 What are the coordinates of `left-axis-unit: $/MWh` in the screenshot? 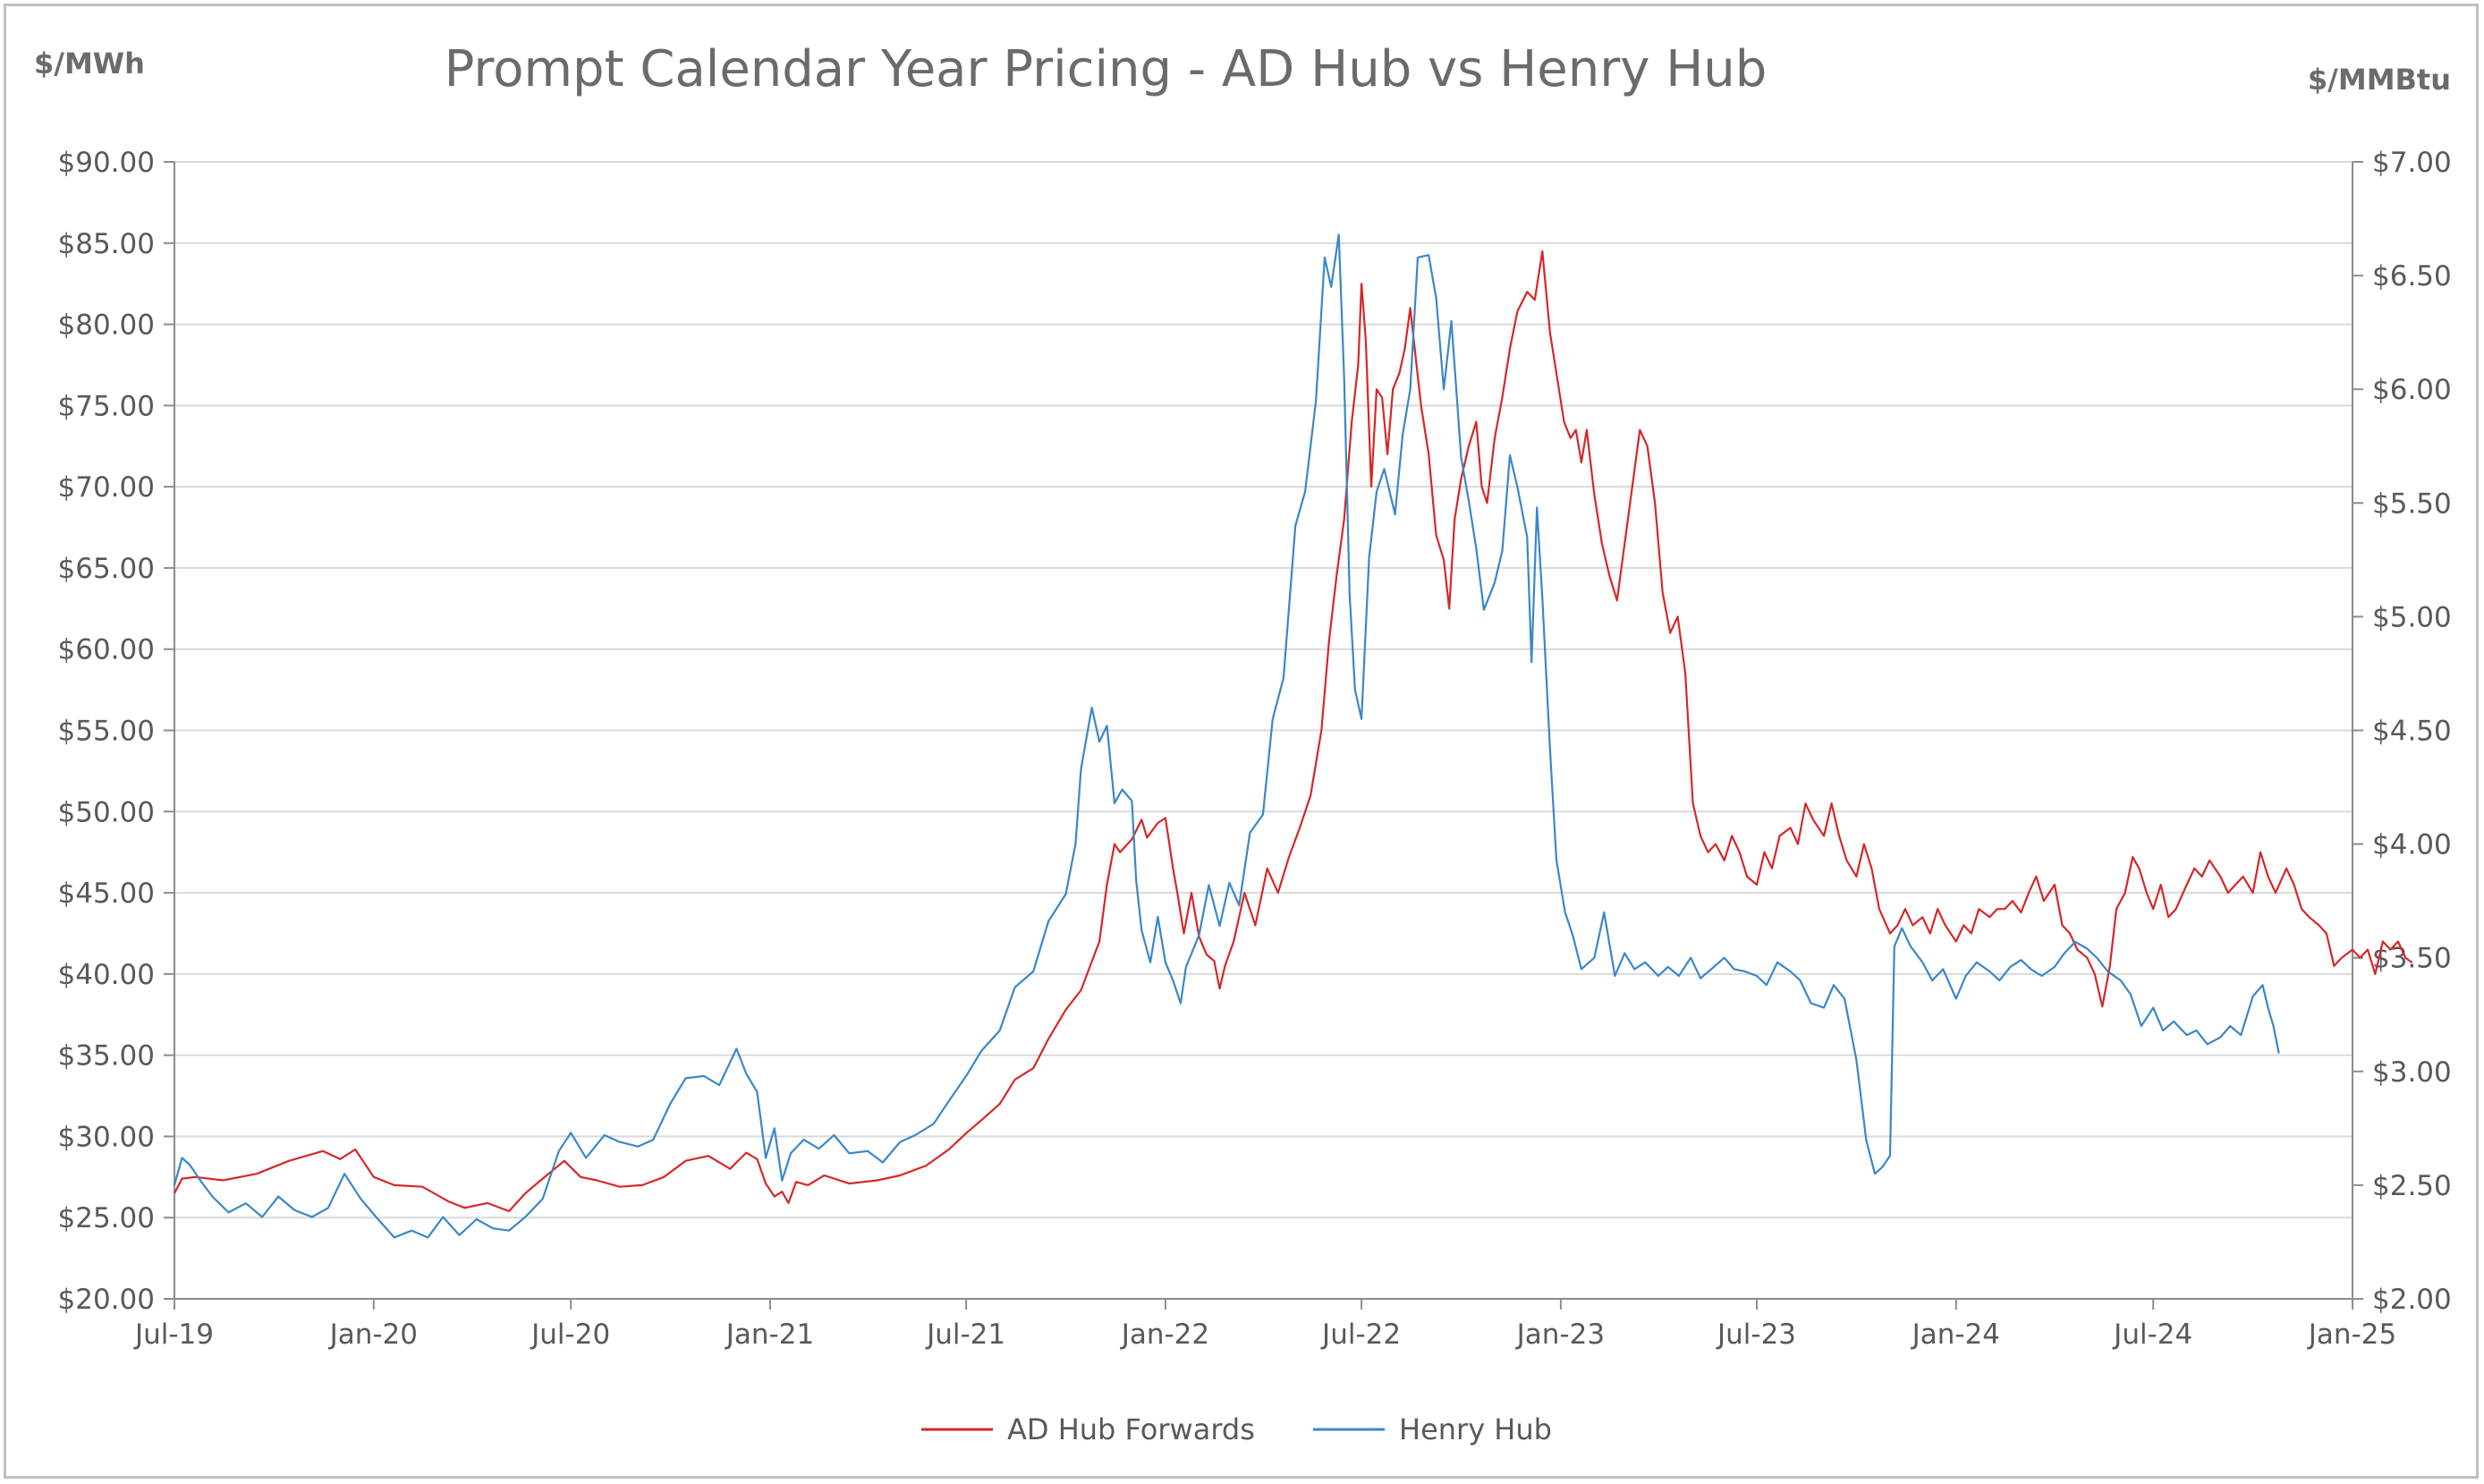 It's located at (90, 64).